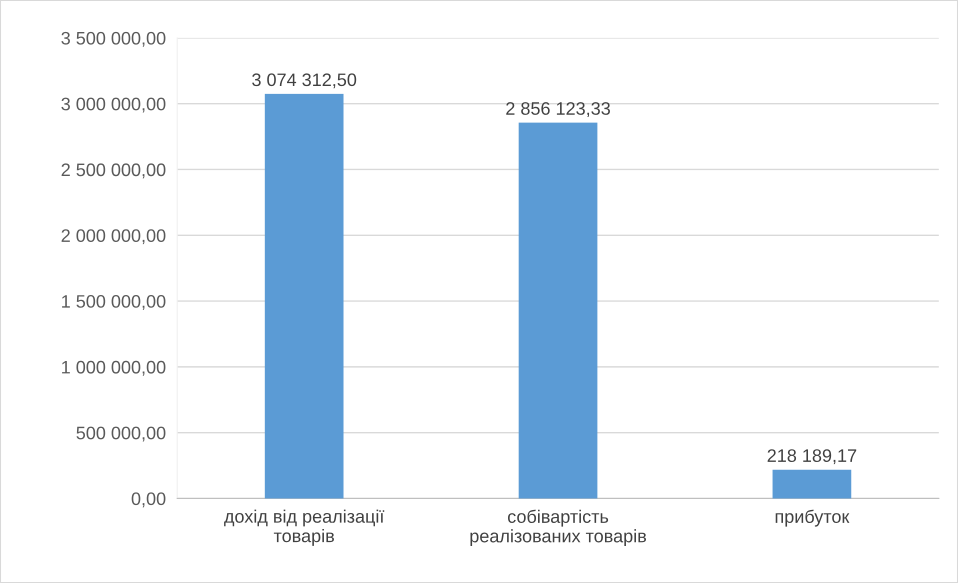  Describe the element at coordinates (558, 110) in the screenshot. I see `data-label: 2 856 123,33` at that location.